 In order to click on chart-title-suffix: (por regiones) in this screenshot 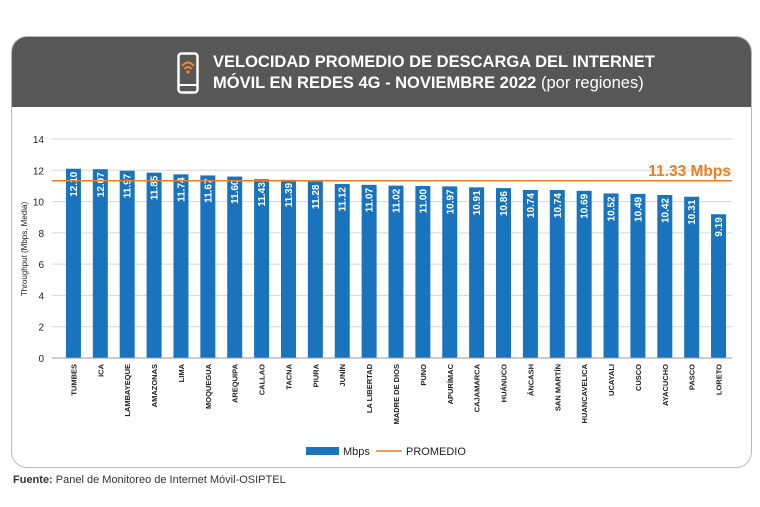, I will do `click(592, 83)`.